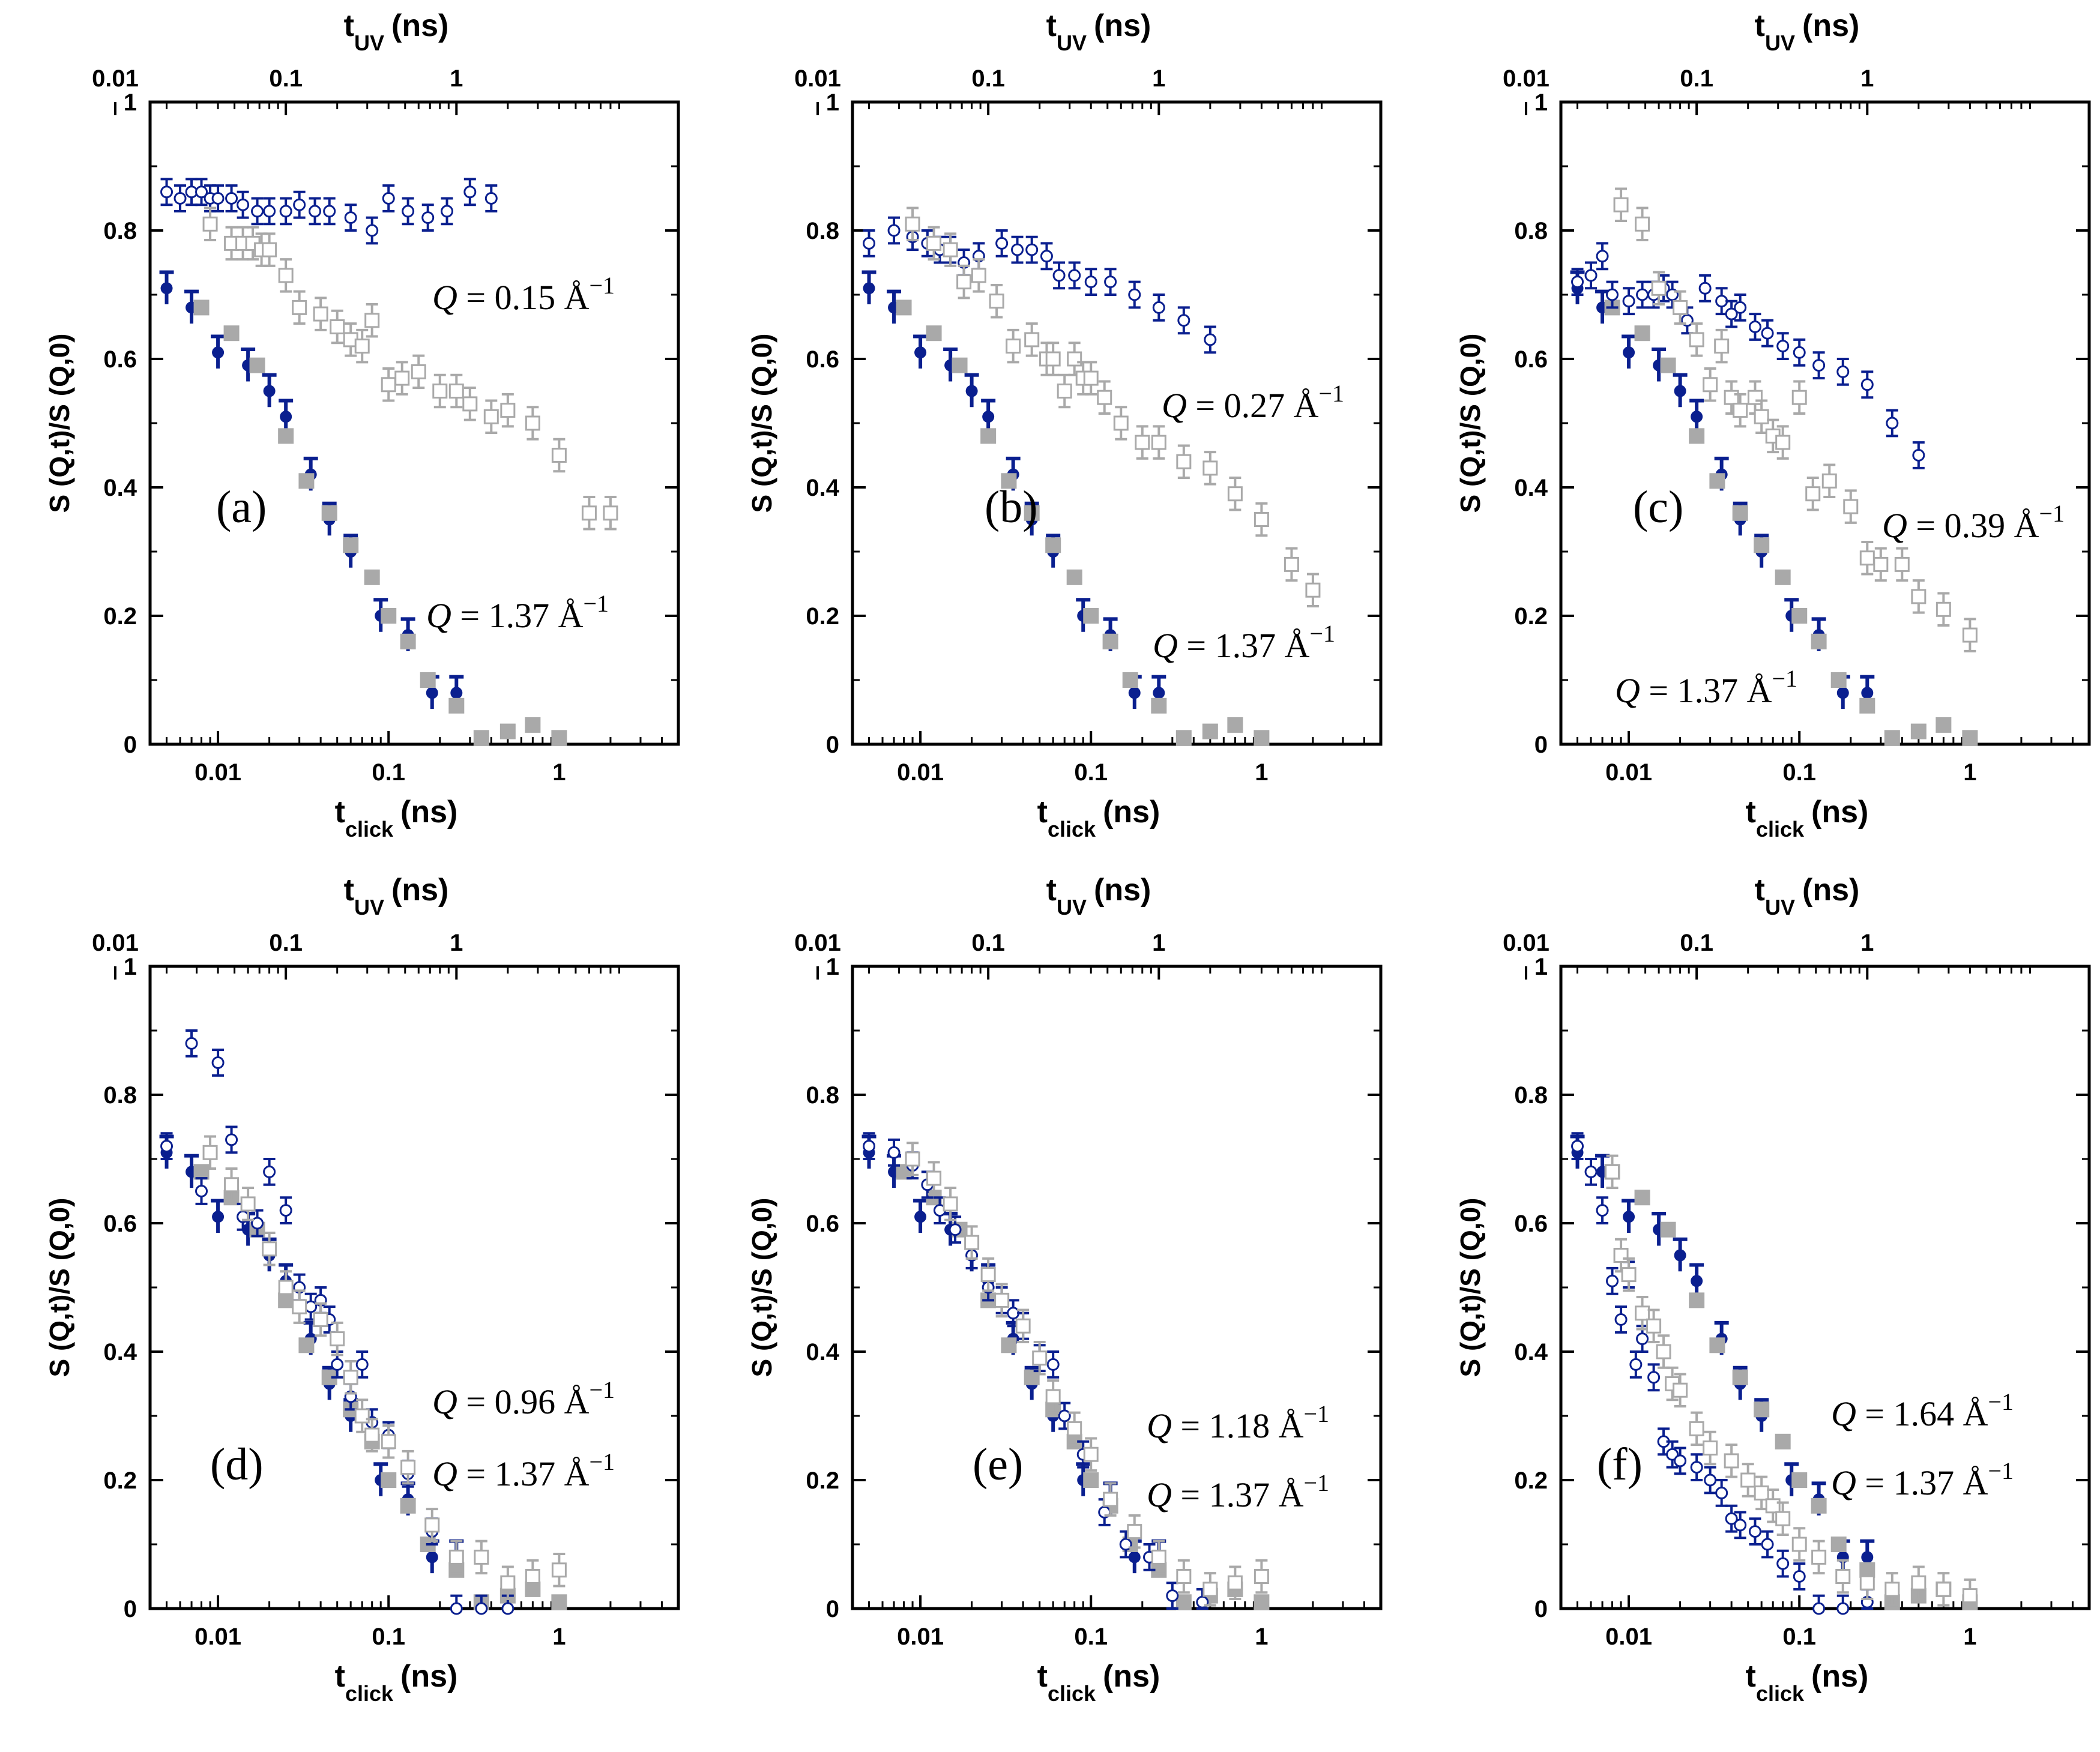 This screenshot has width=2100, height=1752. Describe the element at coordinates (1620, 1464) in the screenshot. I see `panel-label: (f)` at that location.